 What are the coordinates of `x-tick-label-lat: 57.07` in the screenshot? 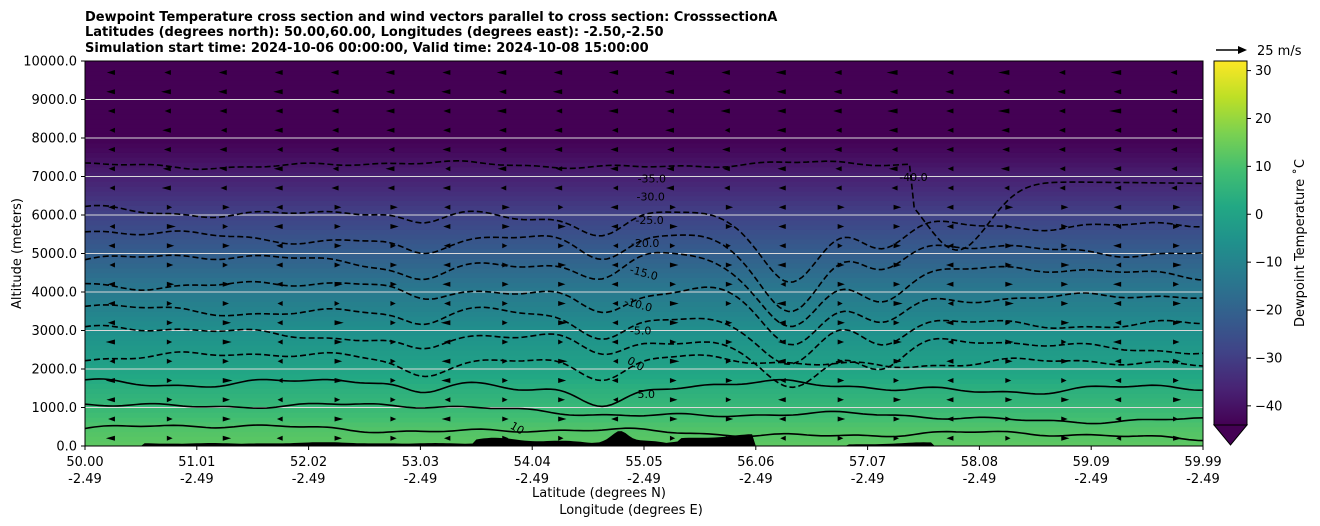 It's located at (867, 462).